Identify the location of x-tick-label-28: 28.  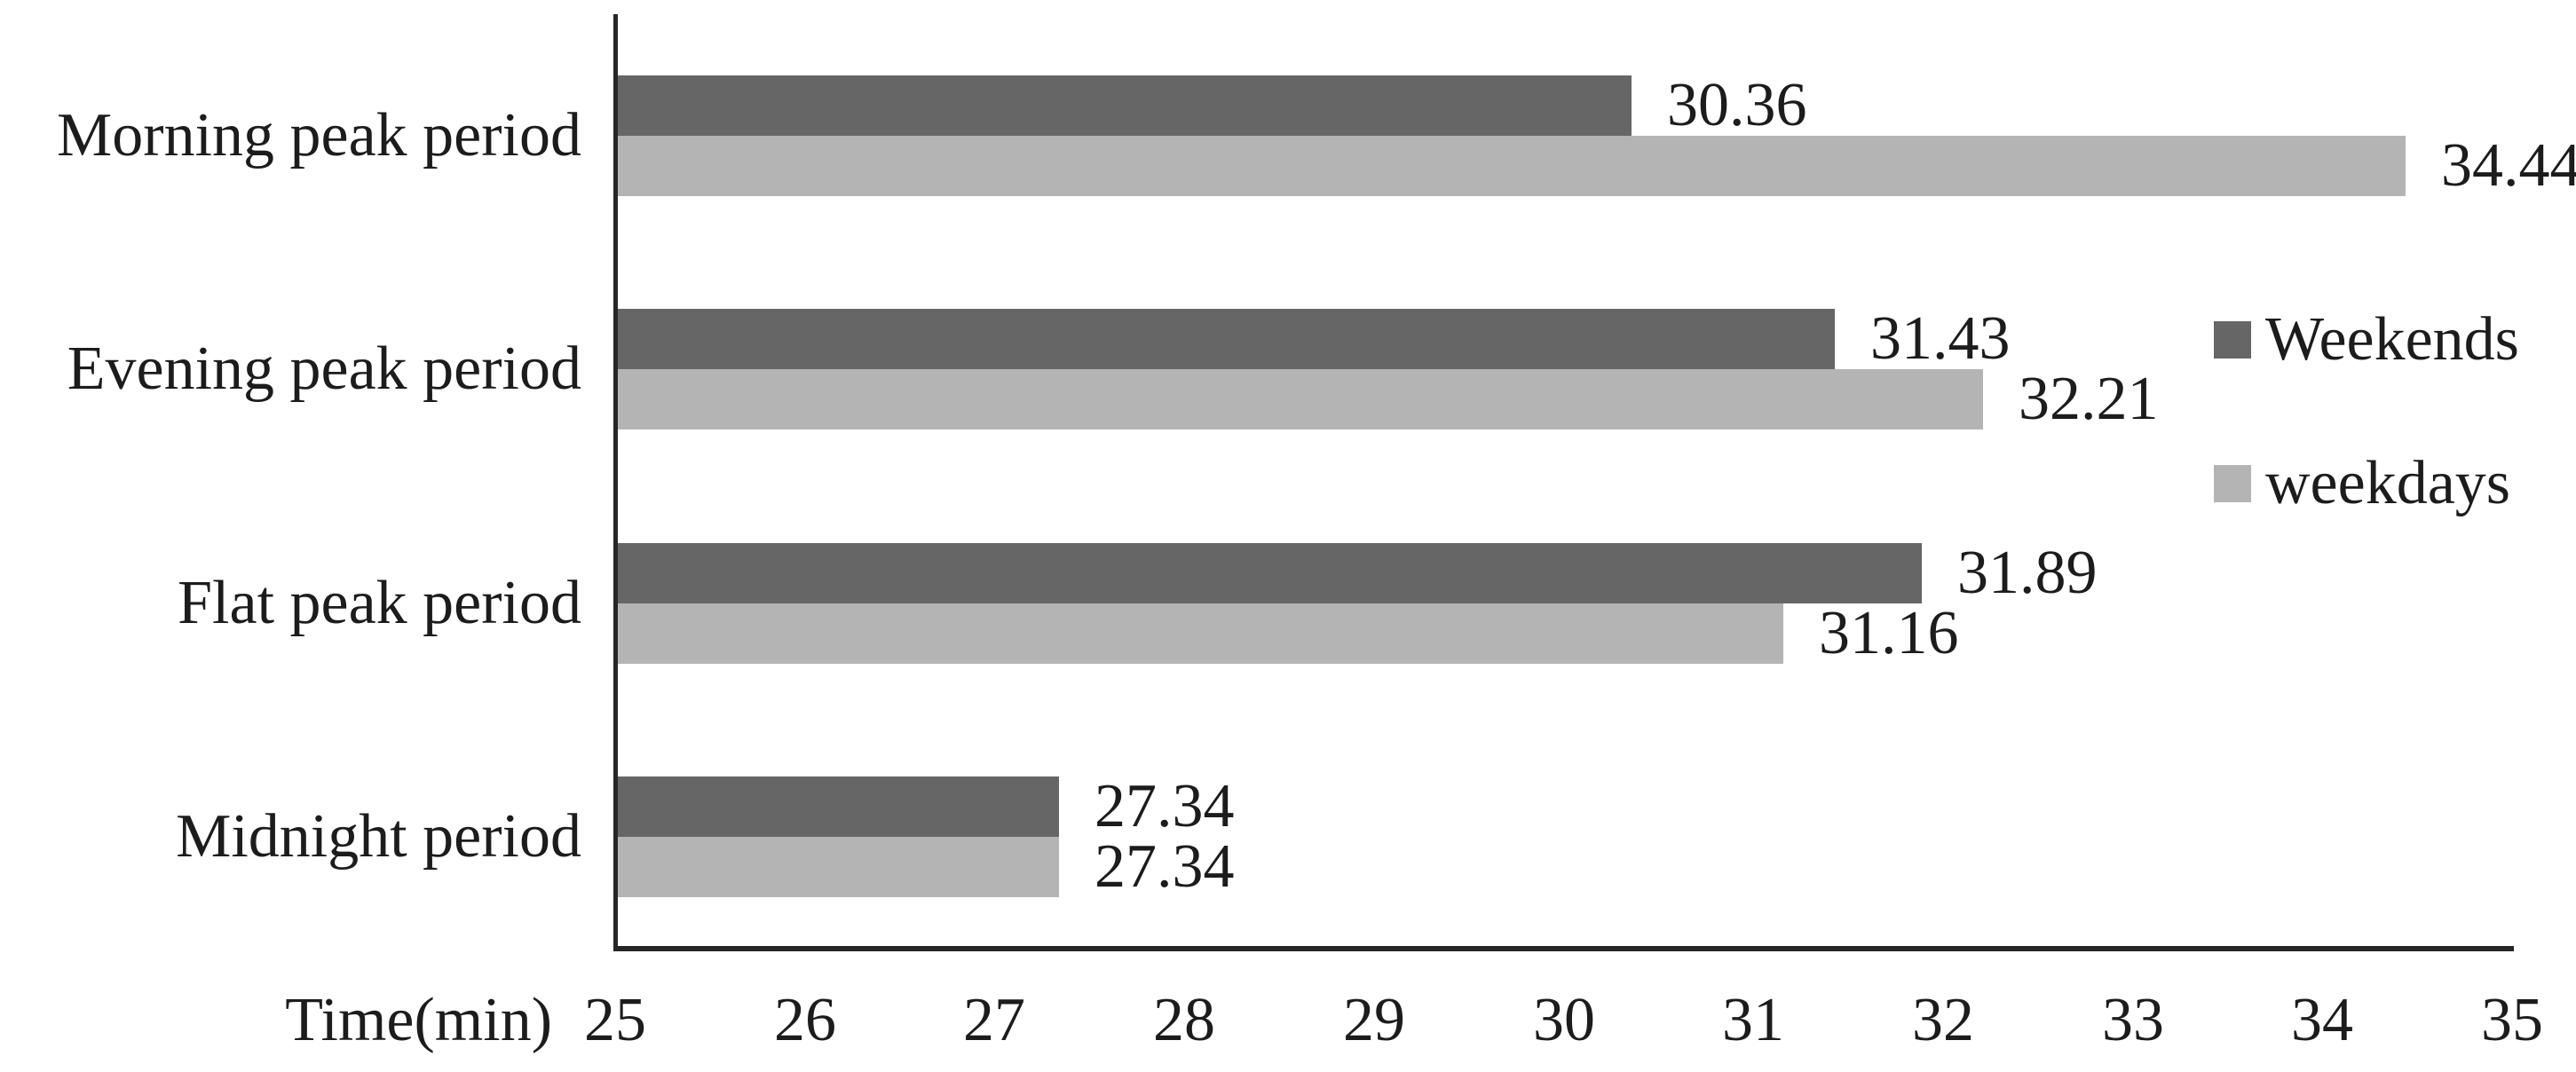
(1184, 1020).